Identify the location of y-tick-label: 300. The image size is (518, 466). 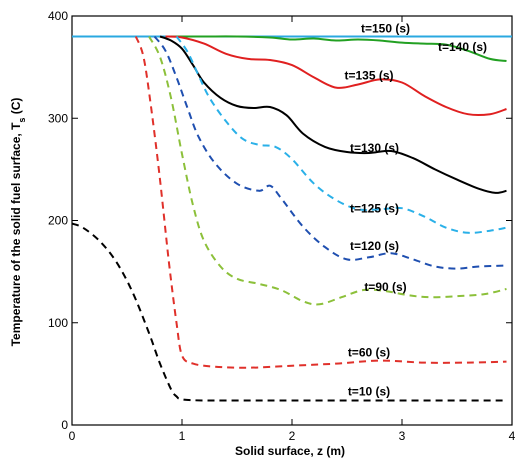
(58, 118).